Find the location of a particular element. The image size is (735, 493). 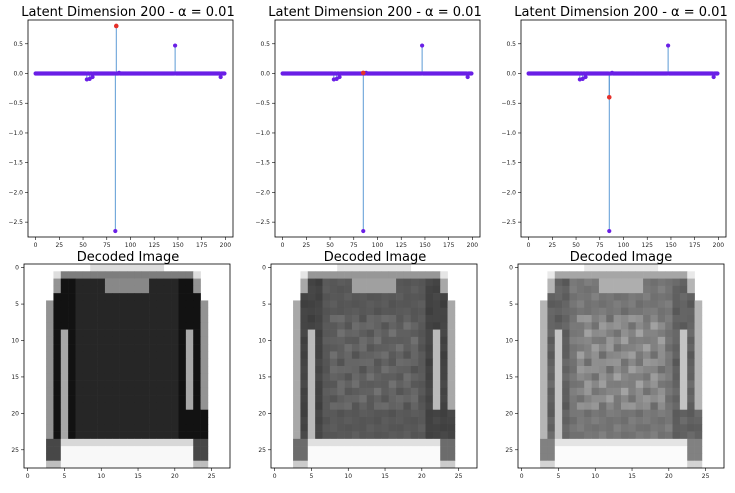

p1-axes-frame is located at coordinates (130, 128).